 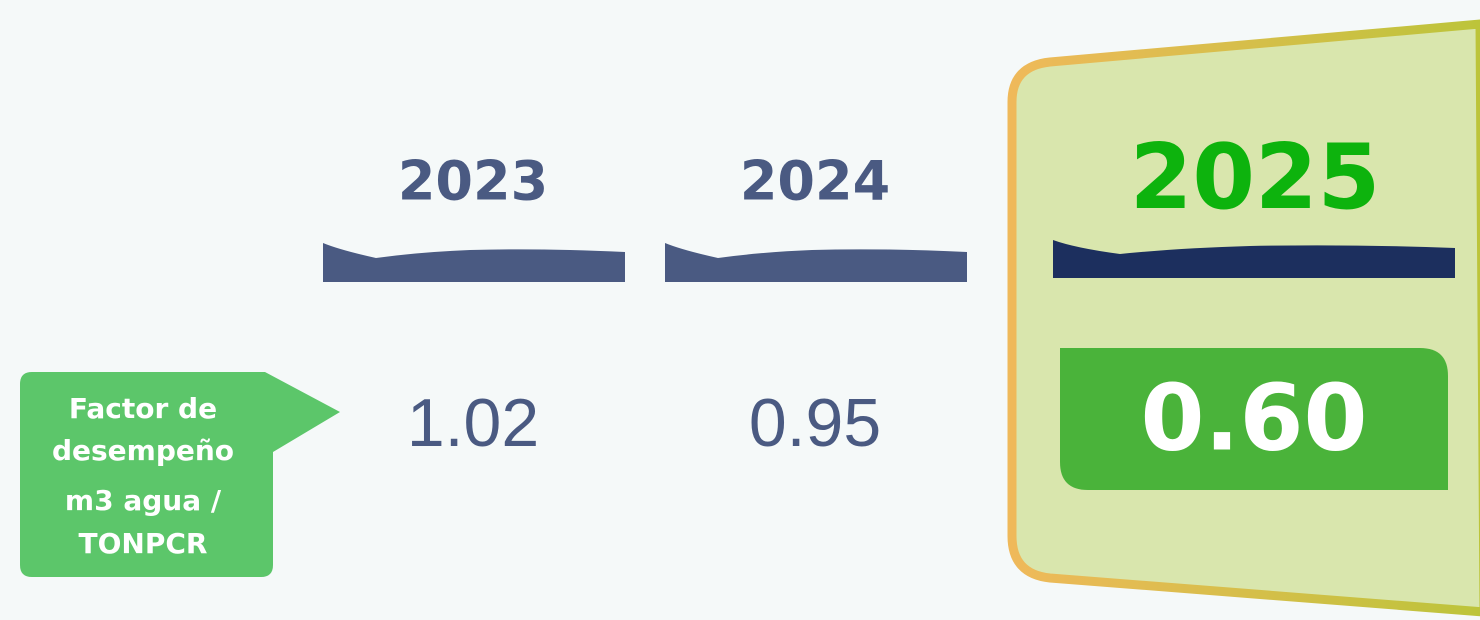 What do you see at coordinates (815, 181) in the screenshot?
I see `year: 2024` at bounding box center [815, 181].